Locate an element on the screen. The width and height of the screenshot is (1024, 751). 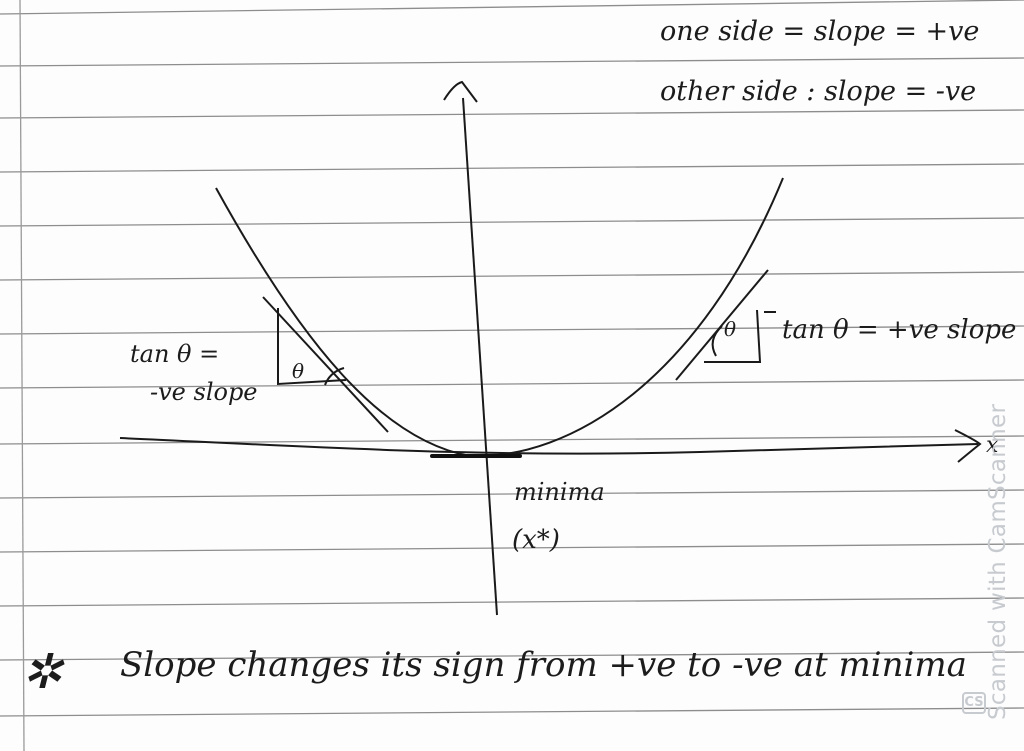
minima-label: minima is located at coordinates (559, 492).